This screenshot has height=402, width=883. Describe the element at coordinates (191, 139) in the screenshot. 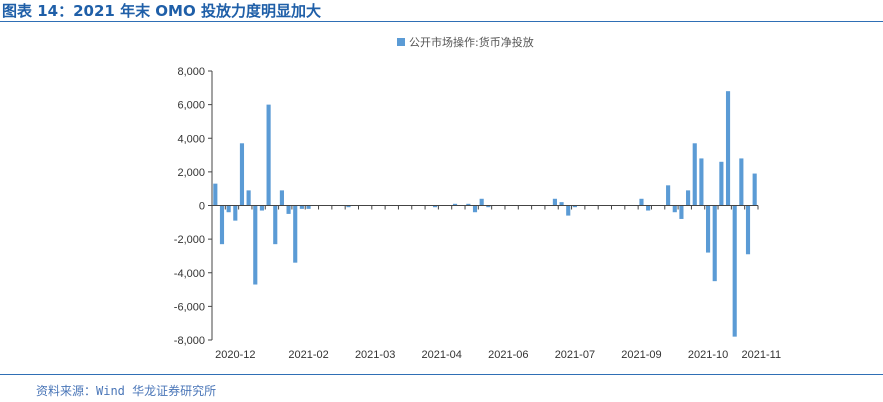

I see `y-tick-label: 4,000` at that location.